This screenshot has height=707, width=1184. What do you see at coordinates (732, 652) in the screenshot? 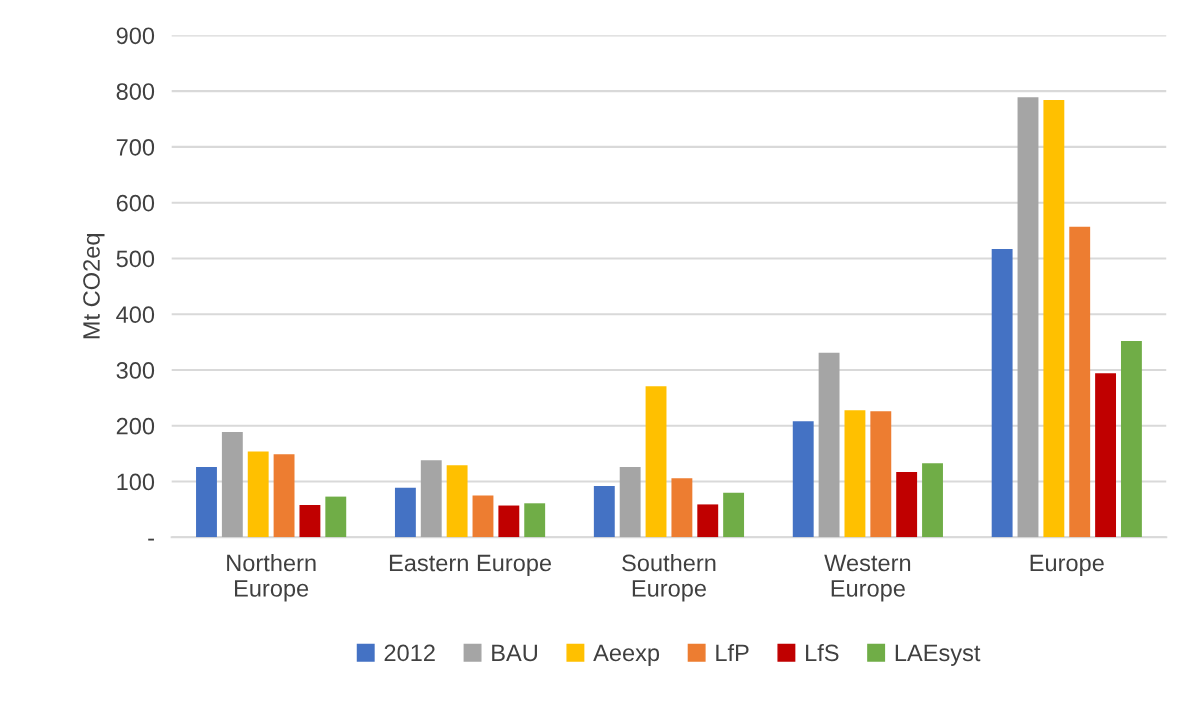
I see `legend-label: LfP` at bounding box center [732, 652].